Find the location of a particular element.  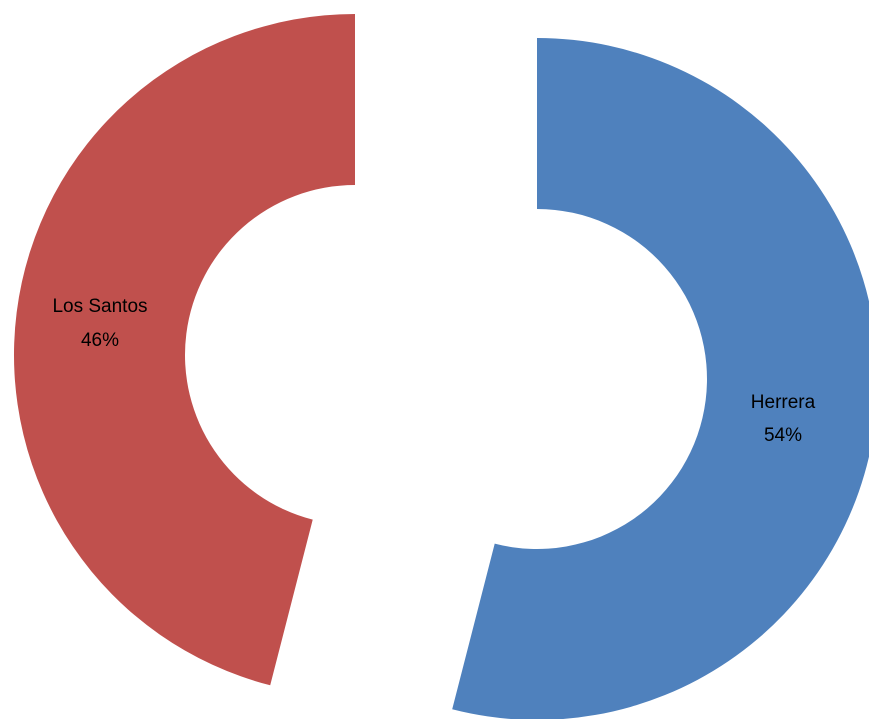

slice-label-herrera-name: Herrera is located at coordinates (783, 402).